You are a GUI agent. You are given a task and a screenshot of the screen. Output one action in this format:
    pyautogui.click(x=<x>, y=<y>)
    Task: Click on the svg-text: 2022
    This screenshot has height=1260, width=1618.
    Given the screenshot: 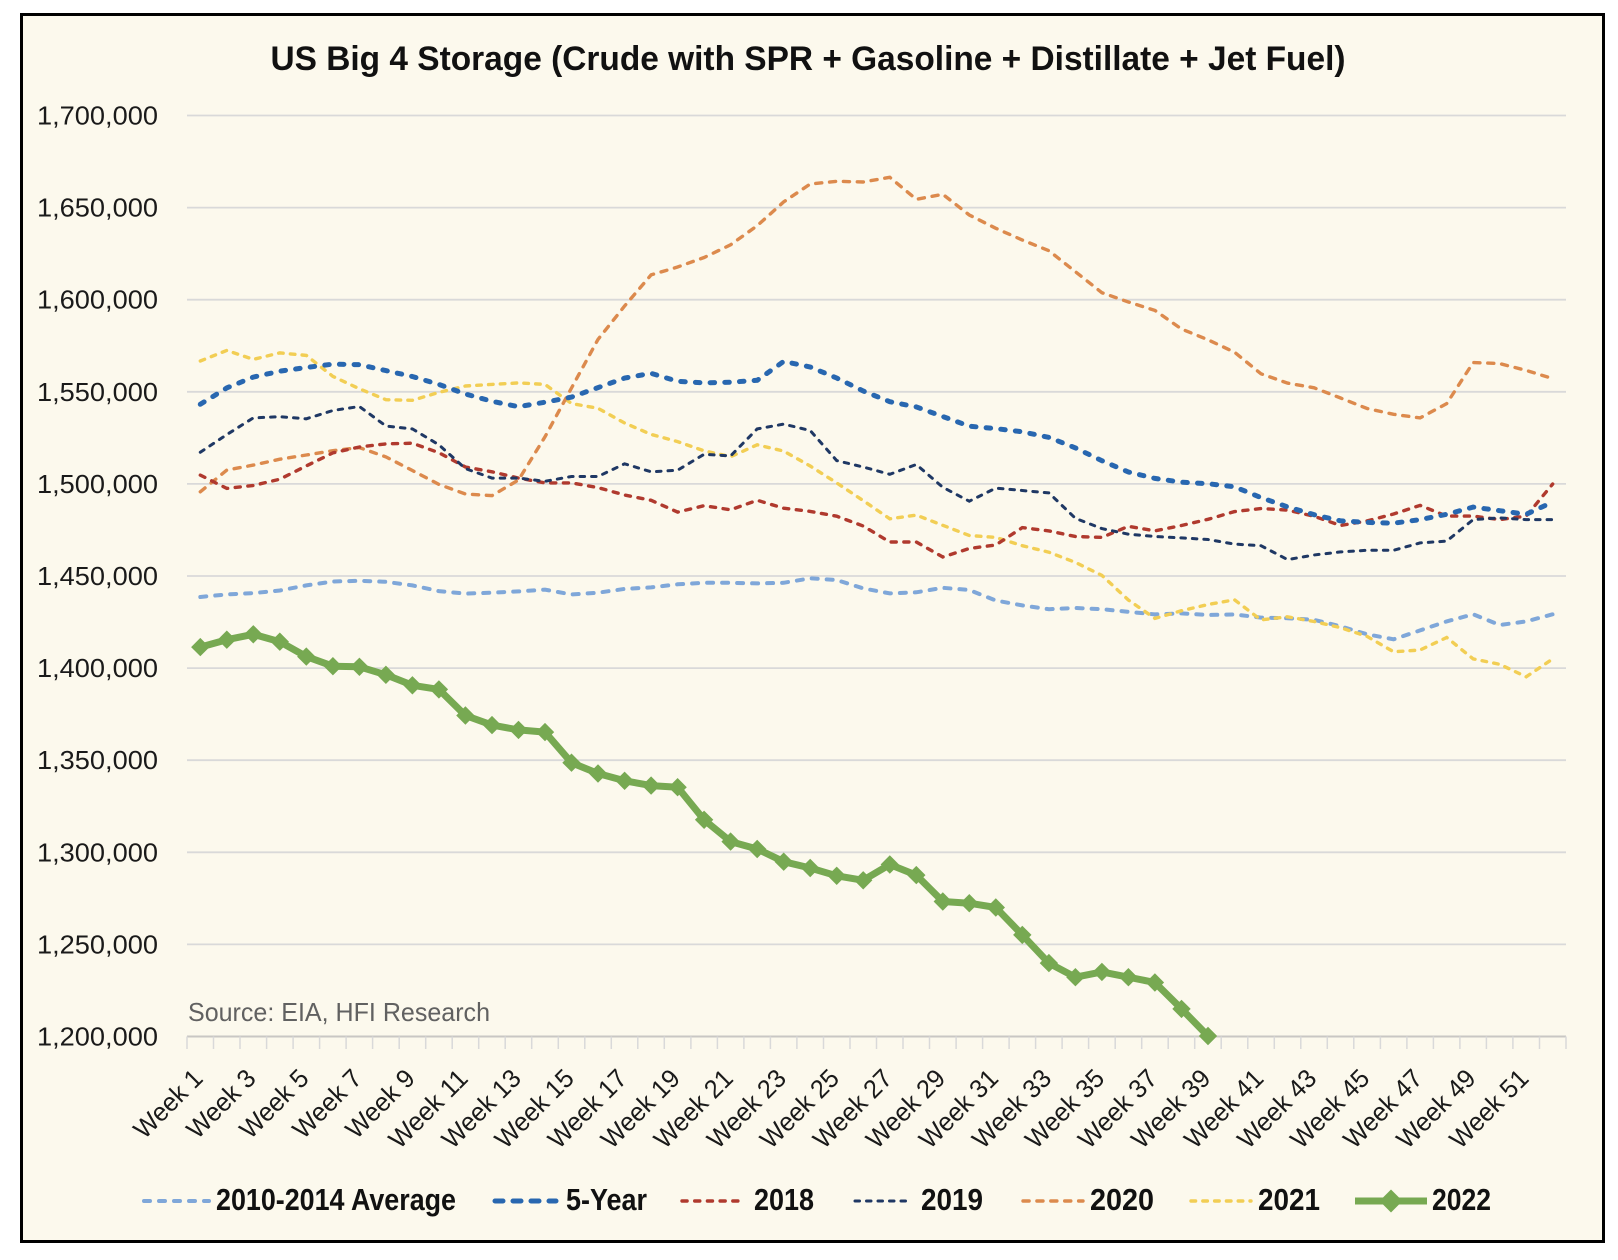 What is the action you would take?
    pyautogui.click(x=1461, y=1199)
    